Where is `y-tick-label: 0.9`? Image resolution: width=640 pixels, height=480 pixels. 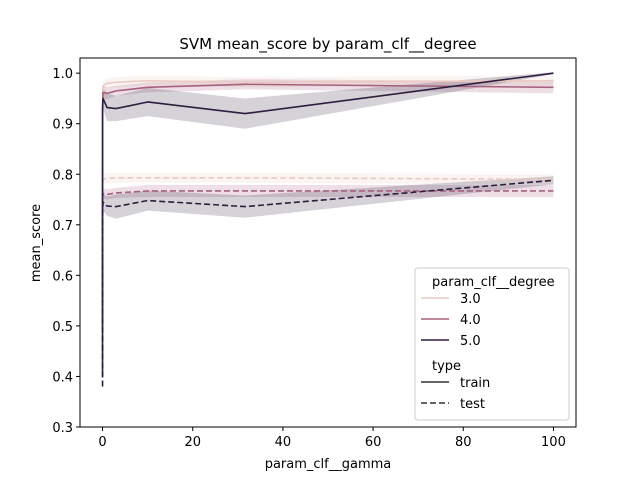
y-tick-label: 0.9 is located at coordinates (62, 125).